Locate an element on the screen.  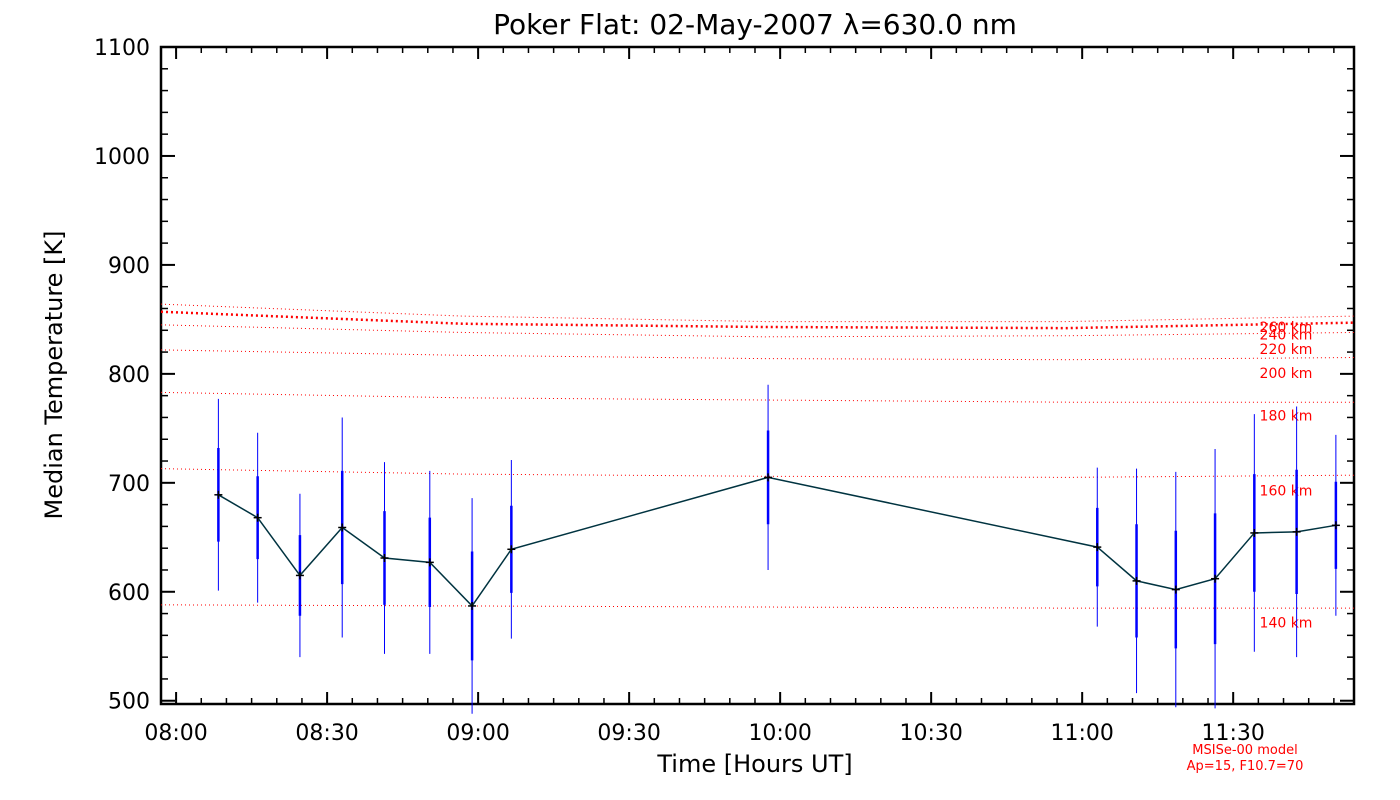
y-tick-label: 1100 is located at coordinates (122, 48).